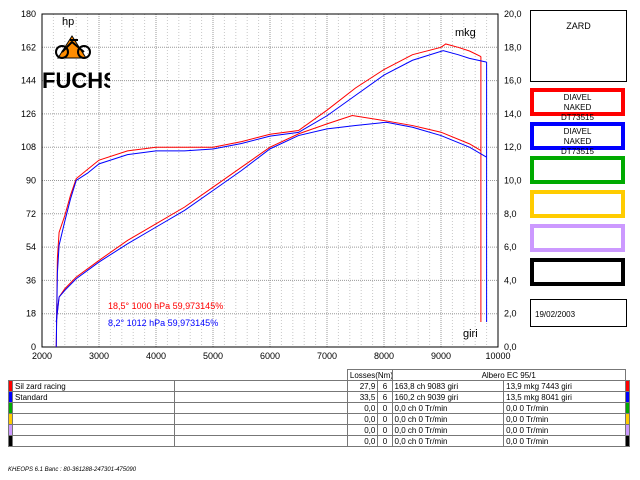 The width and height of the screenshot is (640, 480). What do you see at coordinates (384, 356) in the screenshot?
I see `x-tick-label: 8000` at bounding box center [384, 356].